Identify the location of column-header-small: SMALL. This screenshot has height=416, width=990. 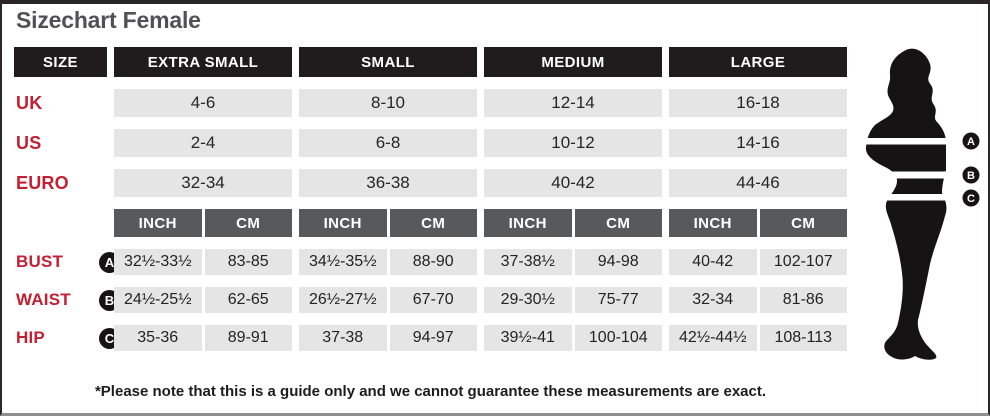
(388, 62).